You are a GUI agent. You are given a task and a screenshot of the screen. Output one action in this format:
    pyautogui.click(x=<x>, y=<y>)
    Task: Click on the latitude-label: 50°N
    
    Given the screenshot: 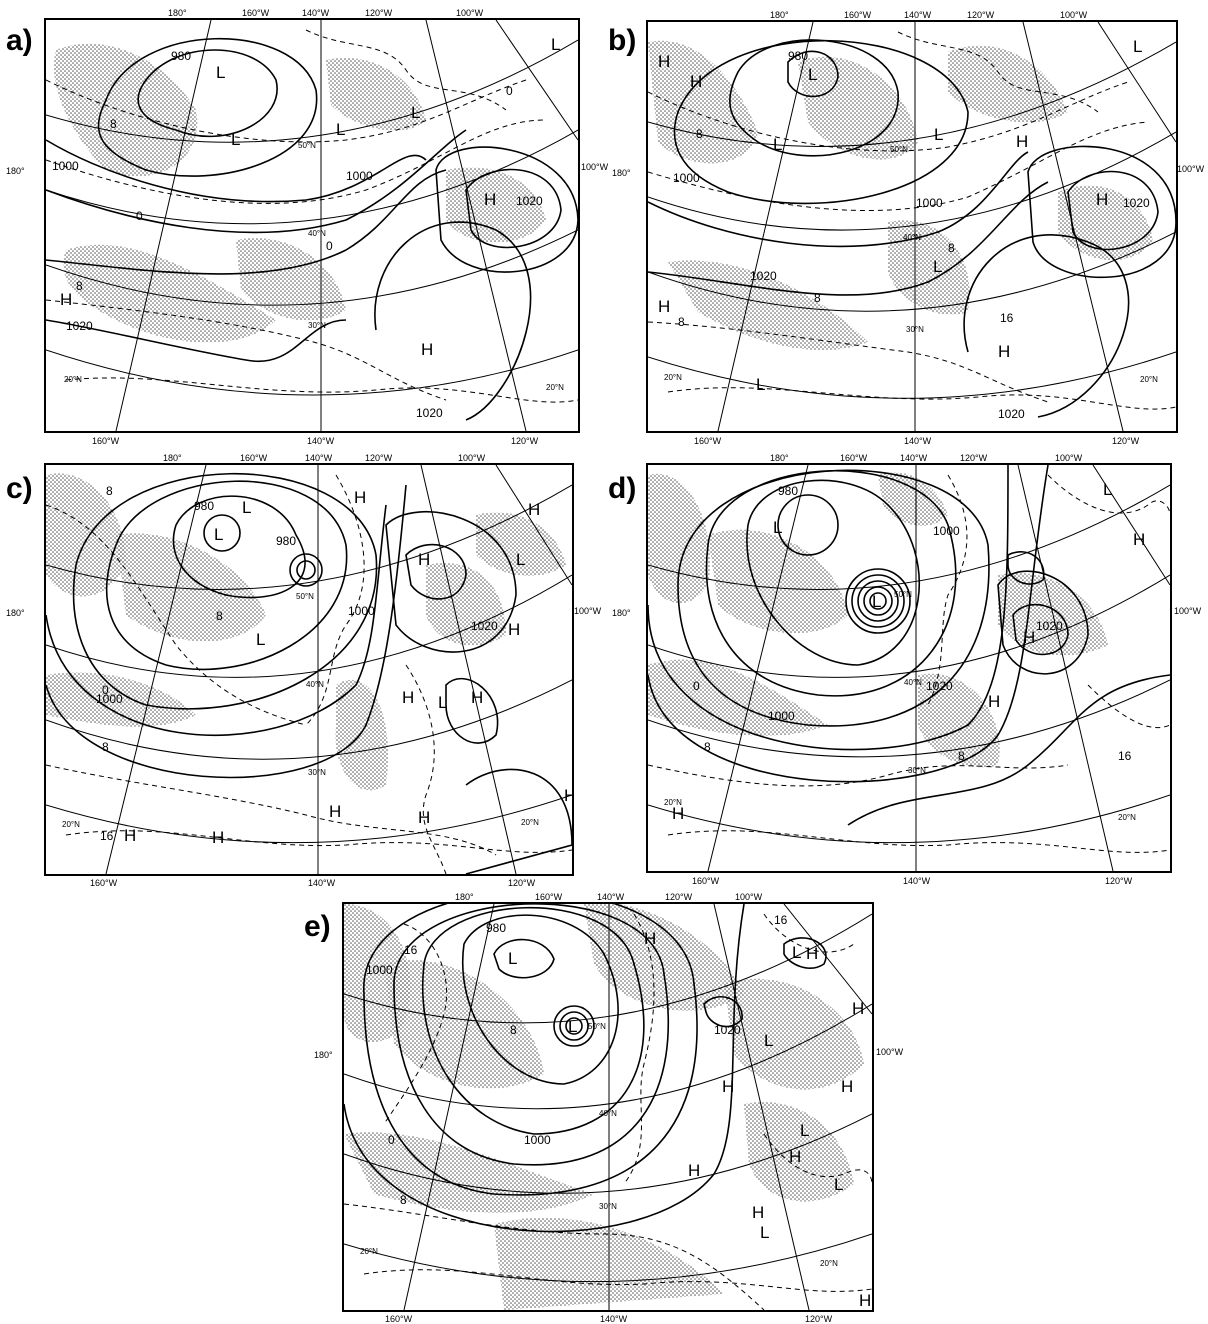 What is the action you would take?
    pyautogui.click(x=899, y=149)
    